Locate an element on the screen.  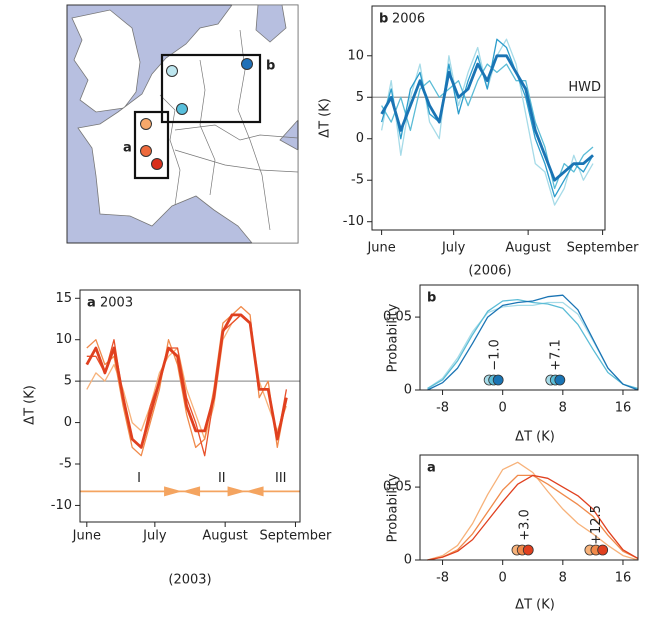
map-sea is located at coordinates (271, 23).